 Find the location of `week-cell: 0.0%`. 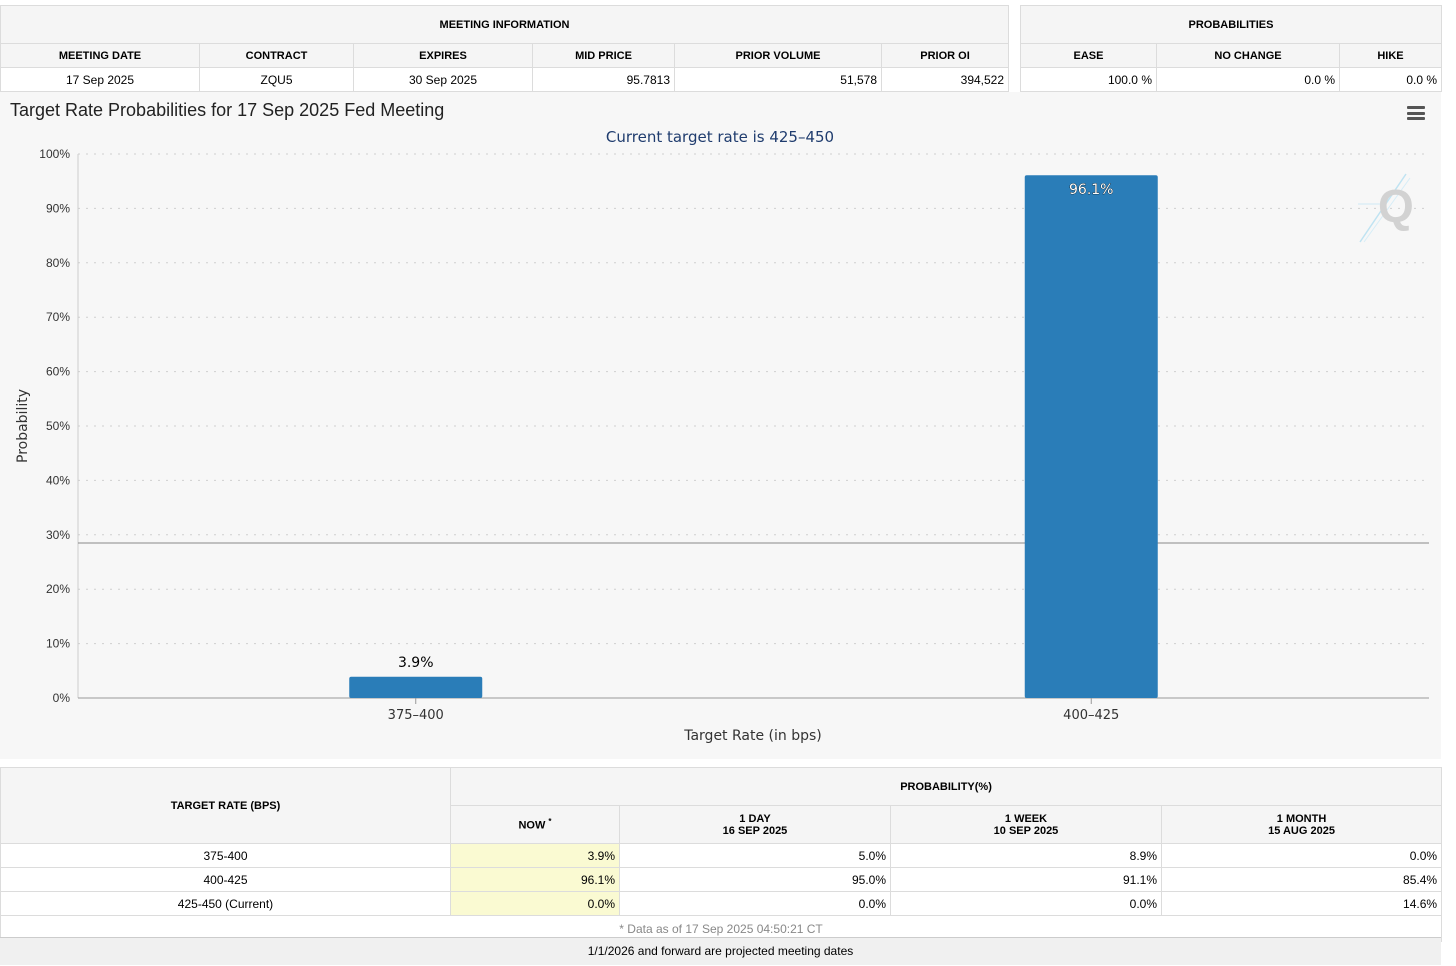

week-cell: 0.0% is located at coordinates (1026, 903).